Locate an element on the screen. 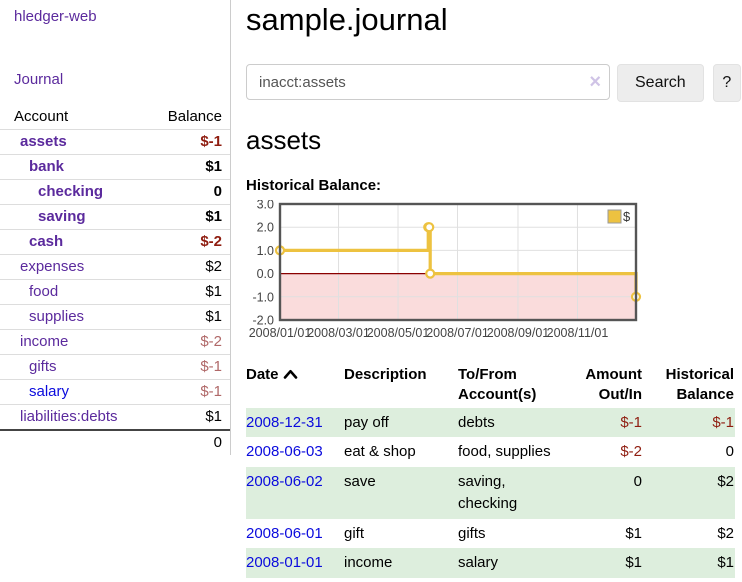 This screenshot has width=742, height=582. register-row: 2008-01-01 income salary $1 $1 is located at coordinates (490, 563).